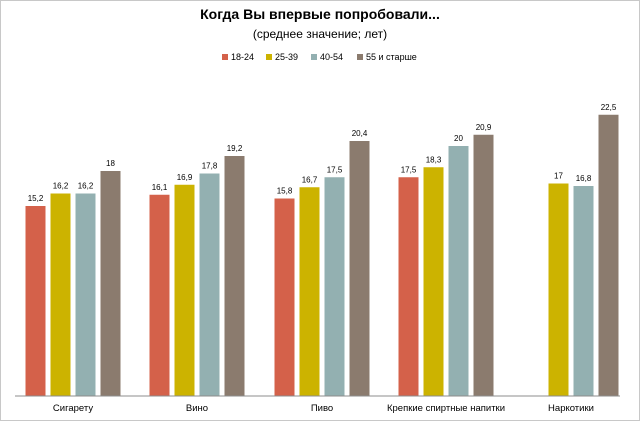 This screenshot has width=640, height=421. What do you see at coordinates (285, 191) in the screenshot?
I see `value-label-3-1: 15,8` at bounding box center [285, 191].